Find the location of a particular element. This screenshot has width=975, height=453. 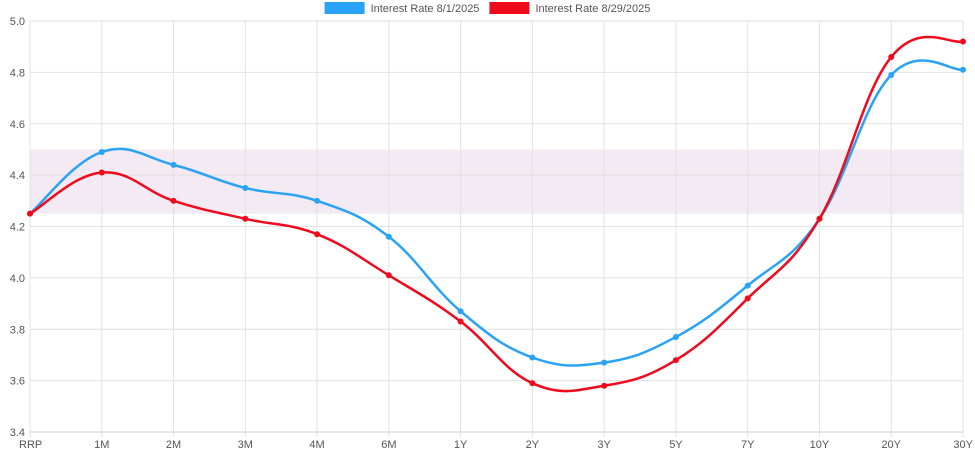

y-tick-label: 4.0 is located at coordinates (17, 279).